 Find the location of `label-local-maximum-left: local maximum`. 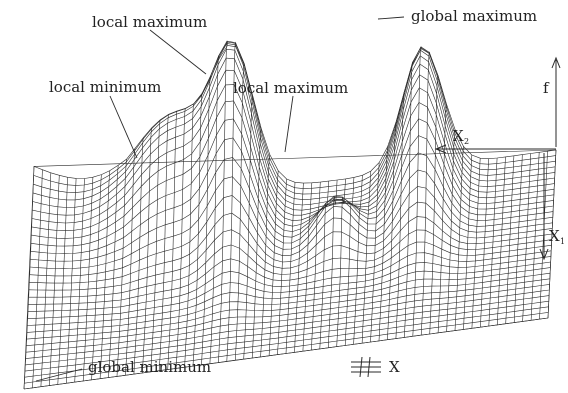

label-local-maximum-left: local maximum is located at coordinates (149, 22).